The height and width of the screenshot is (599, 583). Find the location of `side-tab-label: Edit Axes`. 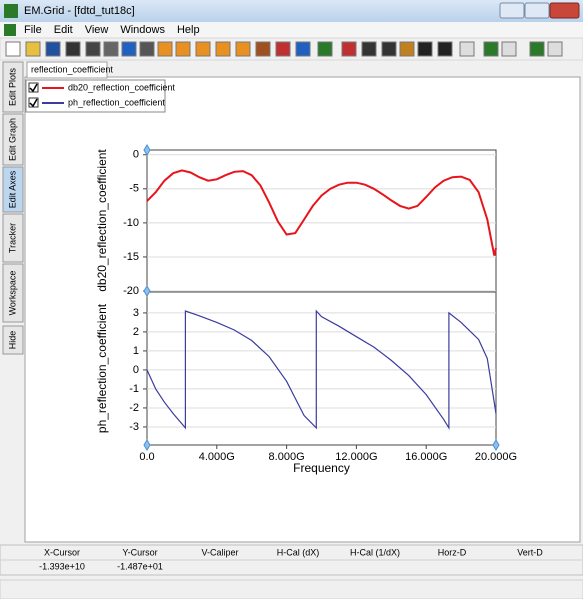

side-tab-label: Edit Axes is located at coordinates (12, 189).